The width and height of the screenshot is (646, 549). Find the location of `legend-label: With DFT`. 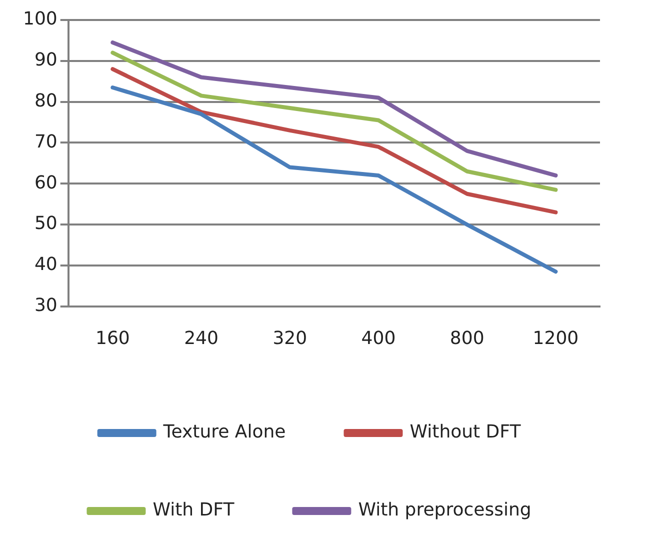

legend-label: With DFT is located at coordinates (194, 510).